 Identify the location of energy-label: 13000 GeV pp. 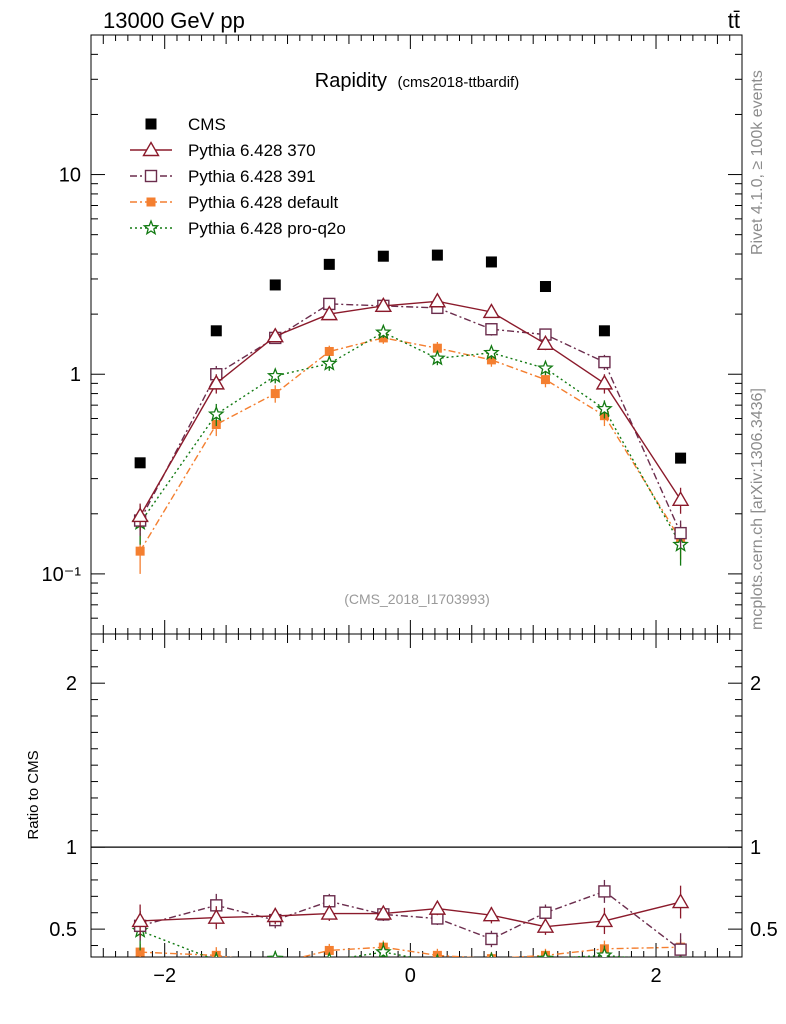
(174, 20).